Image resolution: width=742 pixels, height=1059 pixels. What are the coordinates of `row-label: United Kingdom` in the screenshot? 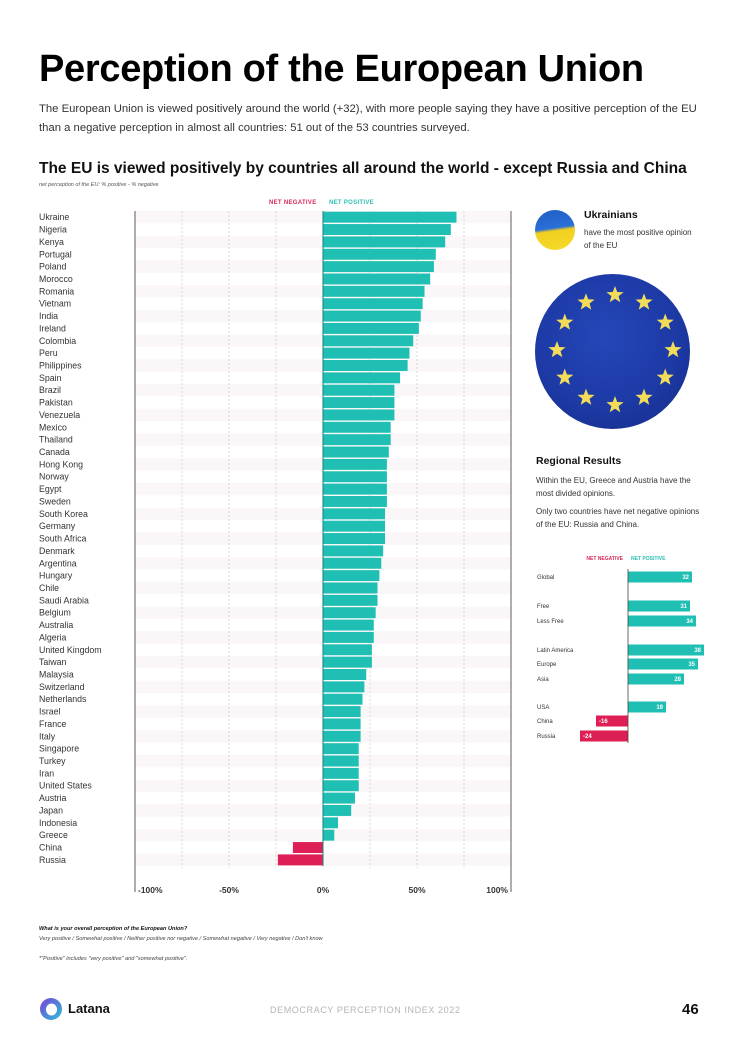 It's located at (70, 650).